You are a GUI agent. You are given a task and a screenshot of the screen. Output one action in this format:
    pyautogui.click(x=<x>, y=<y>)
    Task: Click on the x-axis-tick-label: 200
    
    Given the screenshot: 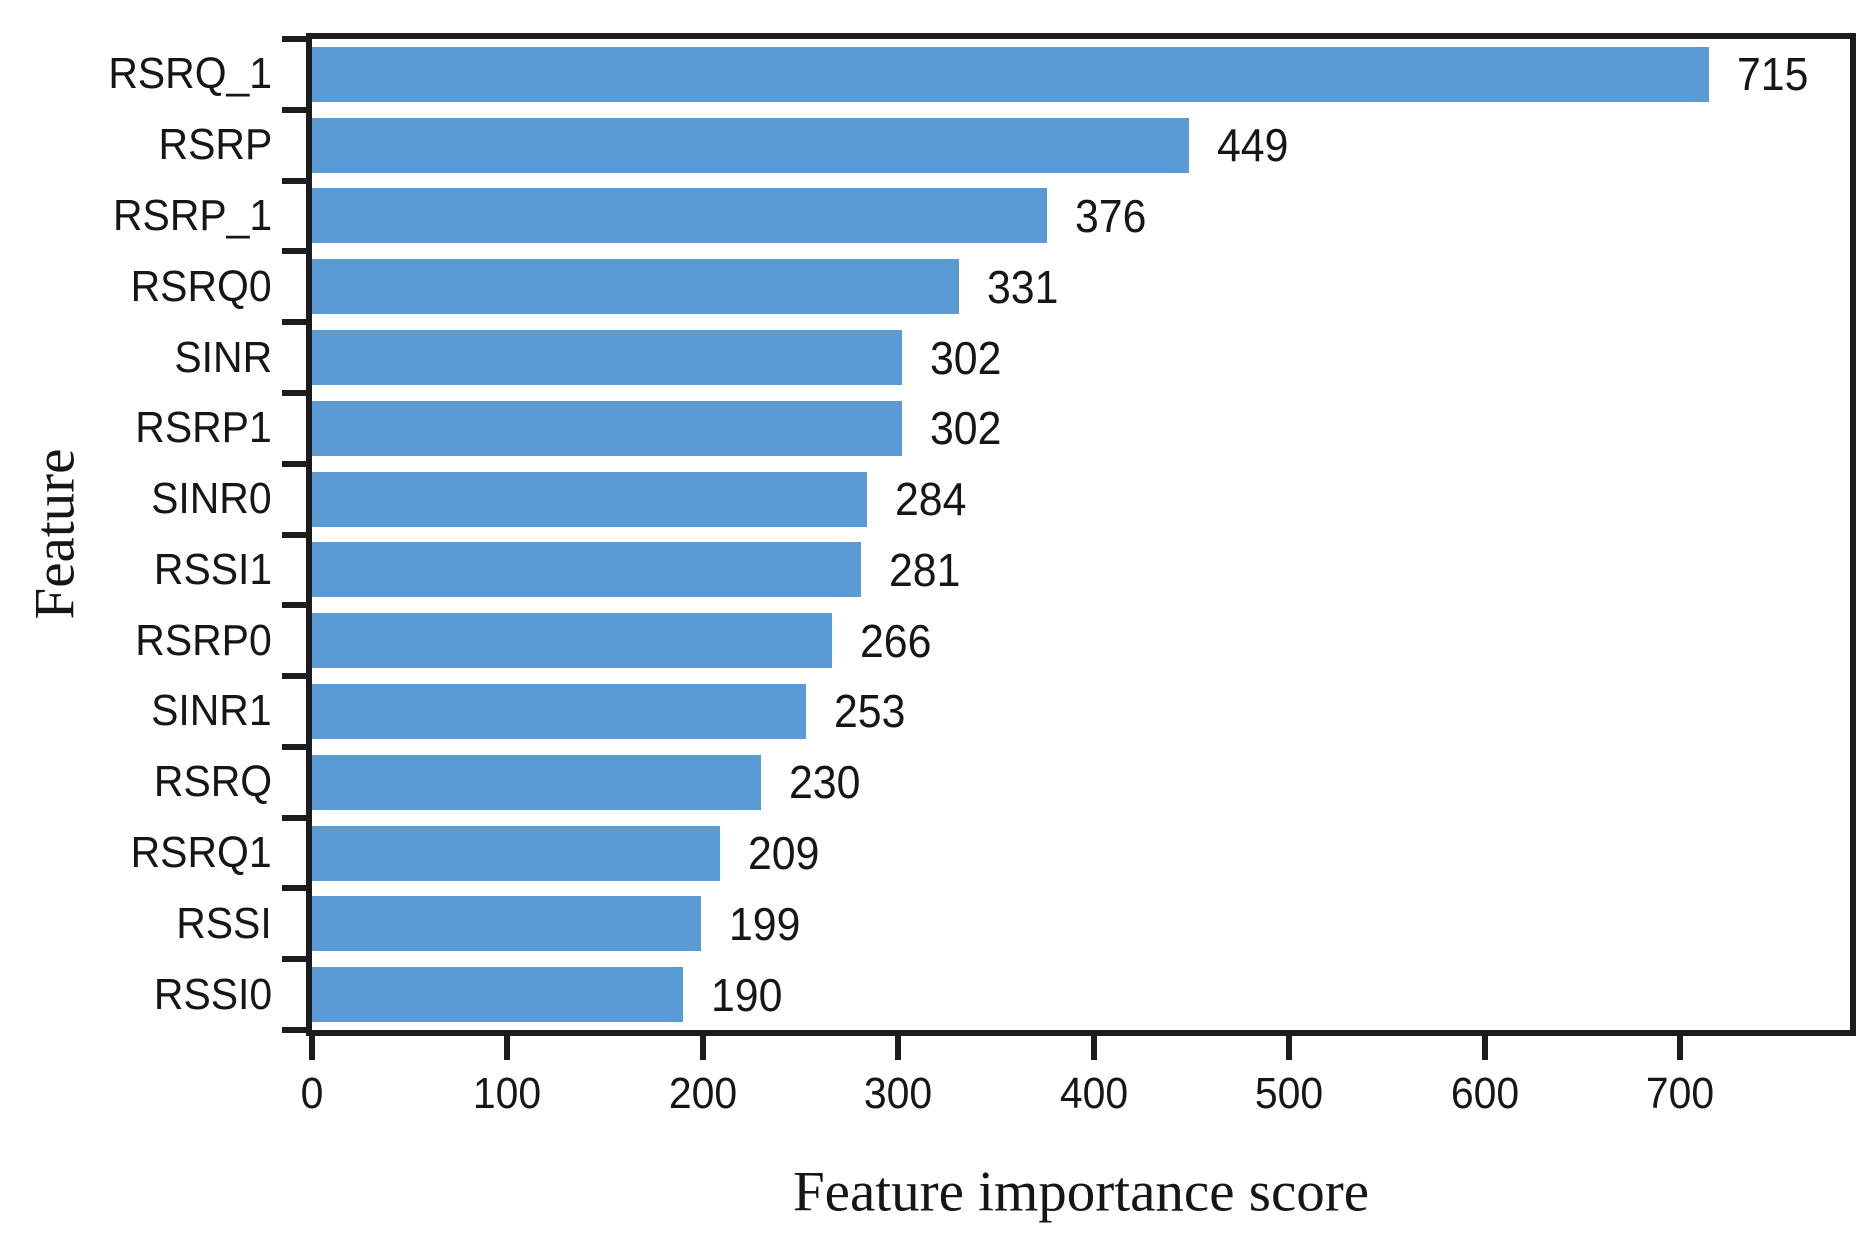 What is the action you would take?
    pyautogui.click(x=702, y=1093)
    